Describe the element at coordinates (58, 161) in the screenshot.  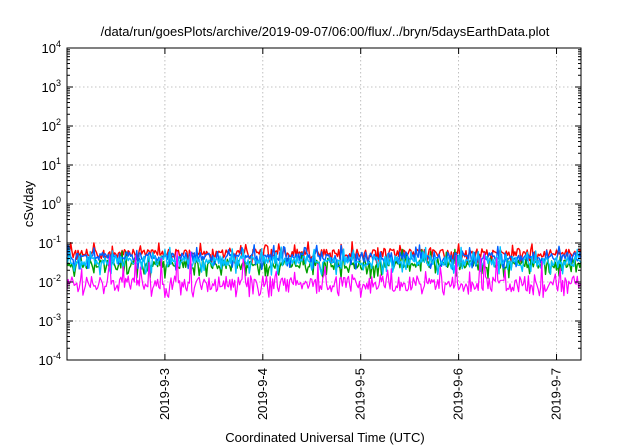
I see `y-tick-exponent: 1` at that location.